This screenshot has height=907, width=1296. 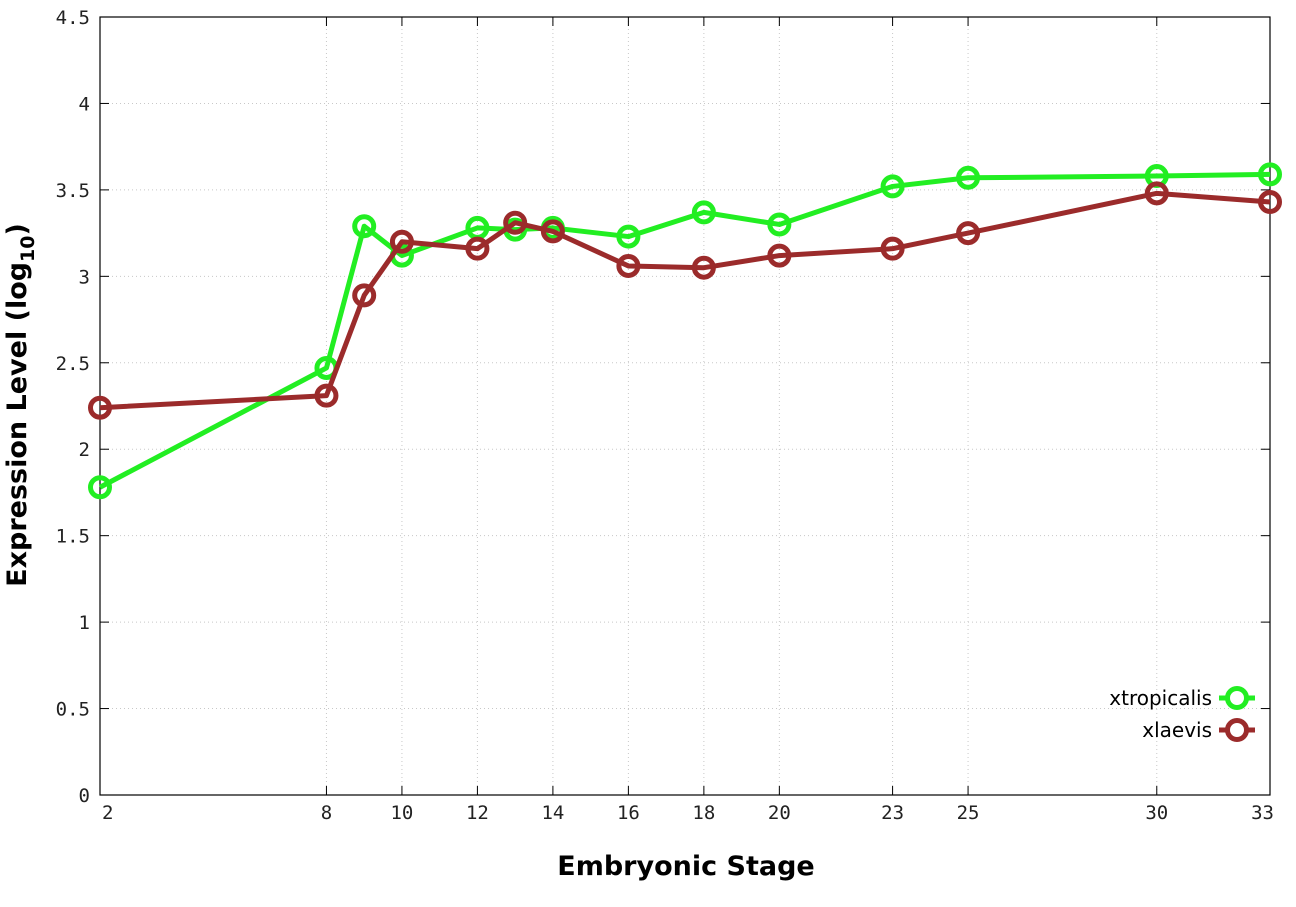 What do you see at coordinates (84, 450) in the screenshot?
I see `y-tick-label: 2` at bounding box center [84, 450].